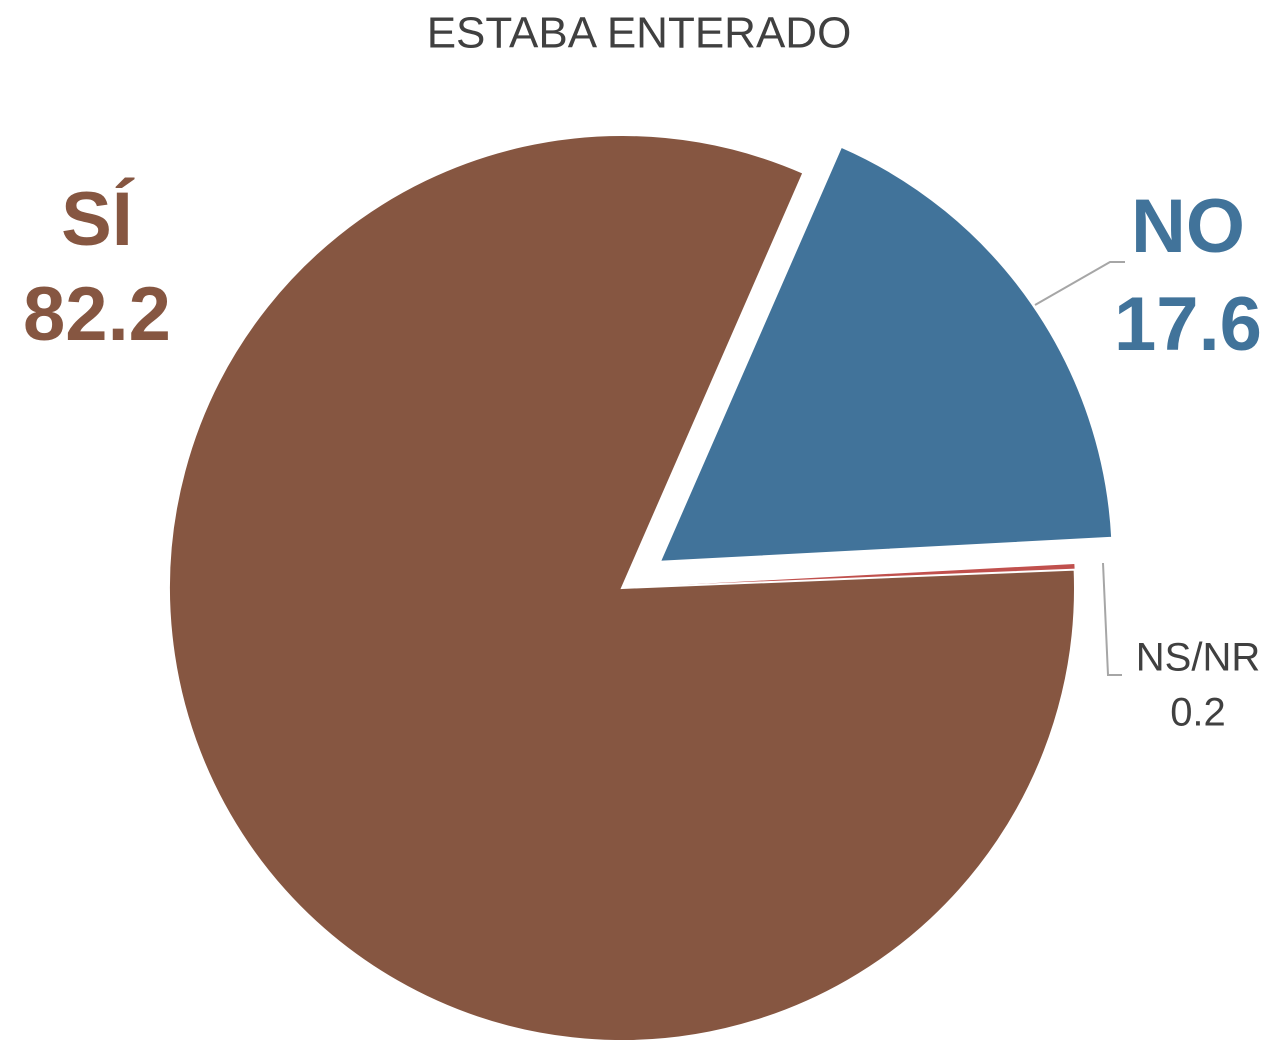 This screenshot has width=1278, height=1040. Describe the element at coordinates (1198, 658) in the screenshot. I see `slice-label: NS/NR` at that location.